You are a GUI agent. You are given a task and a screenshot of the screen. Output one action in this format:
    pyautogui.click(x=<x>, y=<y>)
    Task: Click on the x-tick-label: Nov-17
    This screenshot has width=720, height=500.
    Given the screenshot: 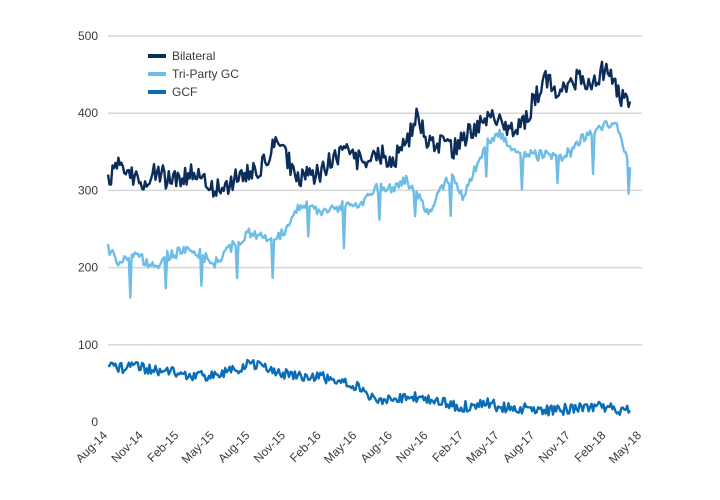 What is the action you would take?
    pyautogui.click(x=554, y=446)
    